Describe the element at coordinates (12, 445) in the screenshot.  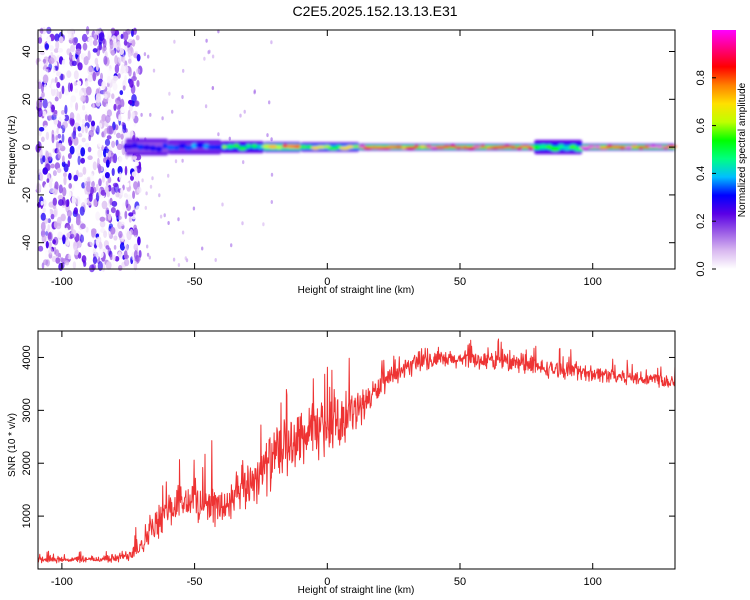
I see `snr-y-label: SNR (10 * v/v)` at that location.